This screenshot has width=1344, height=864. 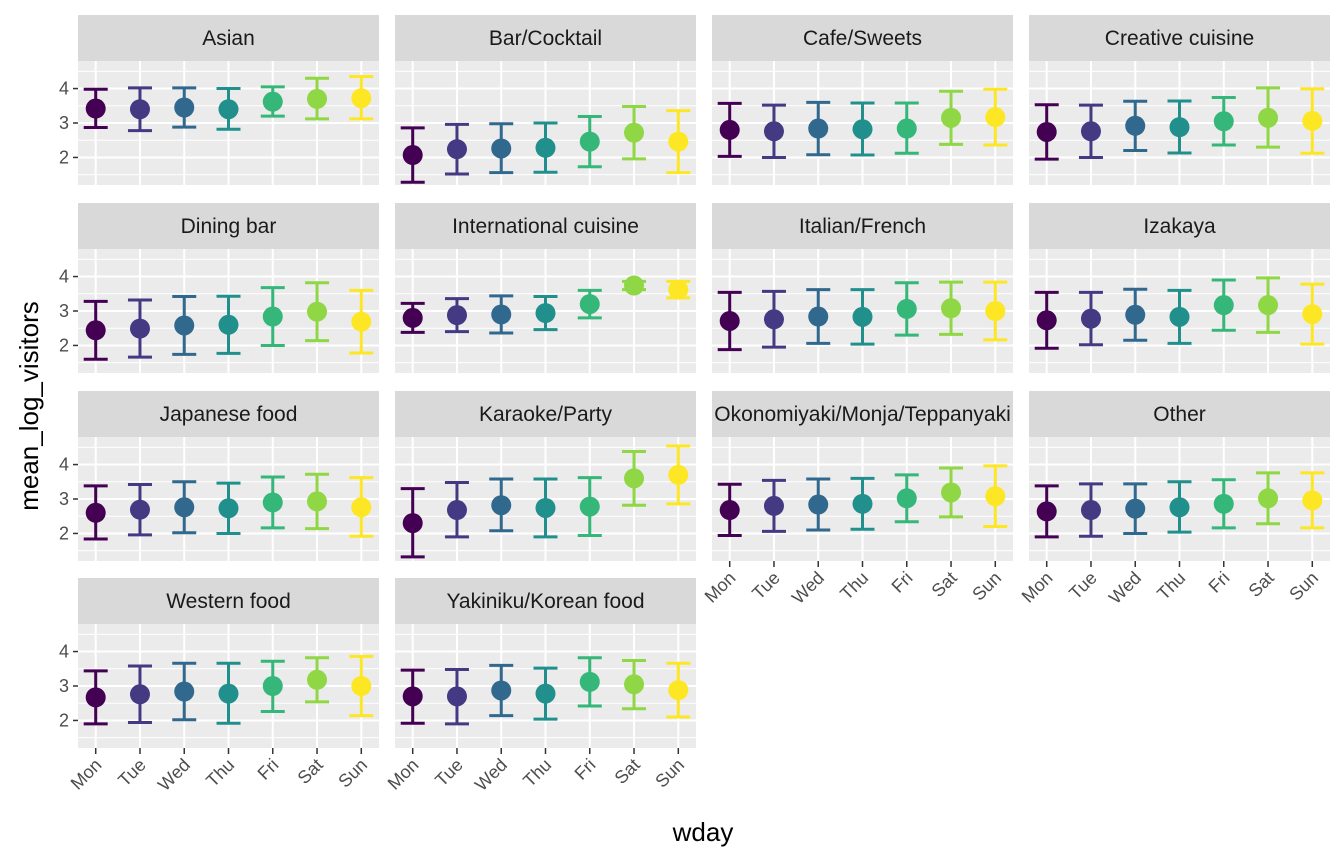 I want to click on x-tick-label: Tue, so click(x=132, y=773).